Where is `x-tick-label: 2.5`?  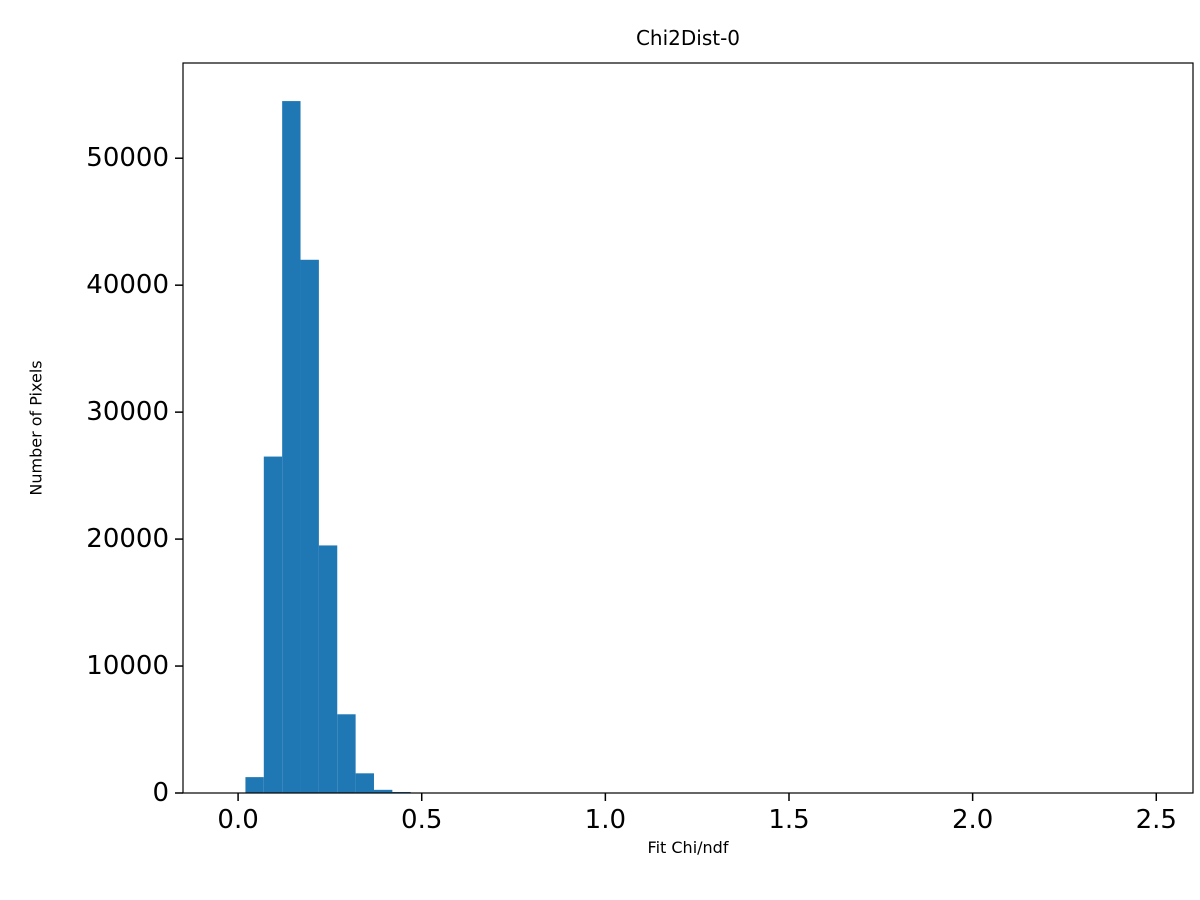 x-tick-label: 2.5 is located at coordinates (1156, 820).